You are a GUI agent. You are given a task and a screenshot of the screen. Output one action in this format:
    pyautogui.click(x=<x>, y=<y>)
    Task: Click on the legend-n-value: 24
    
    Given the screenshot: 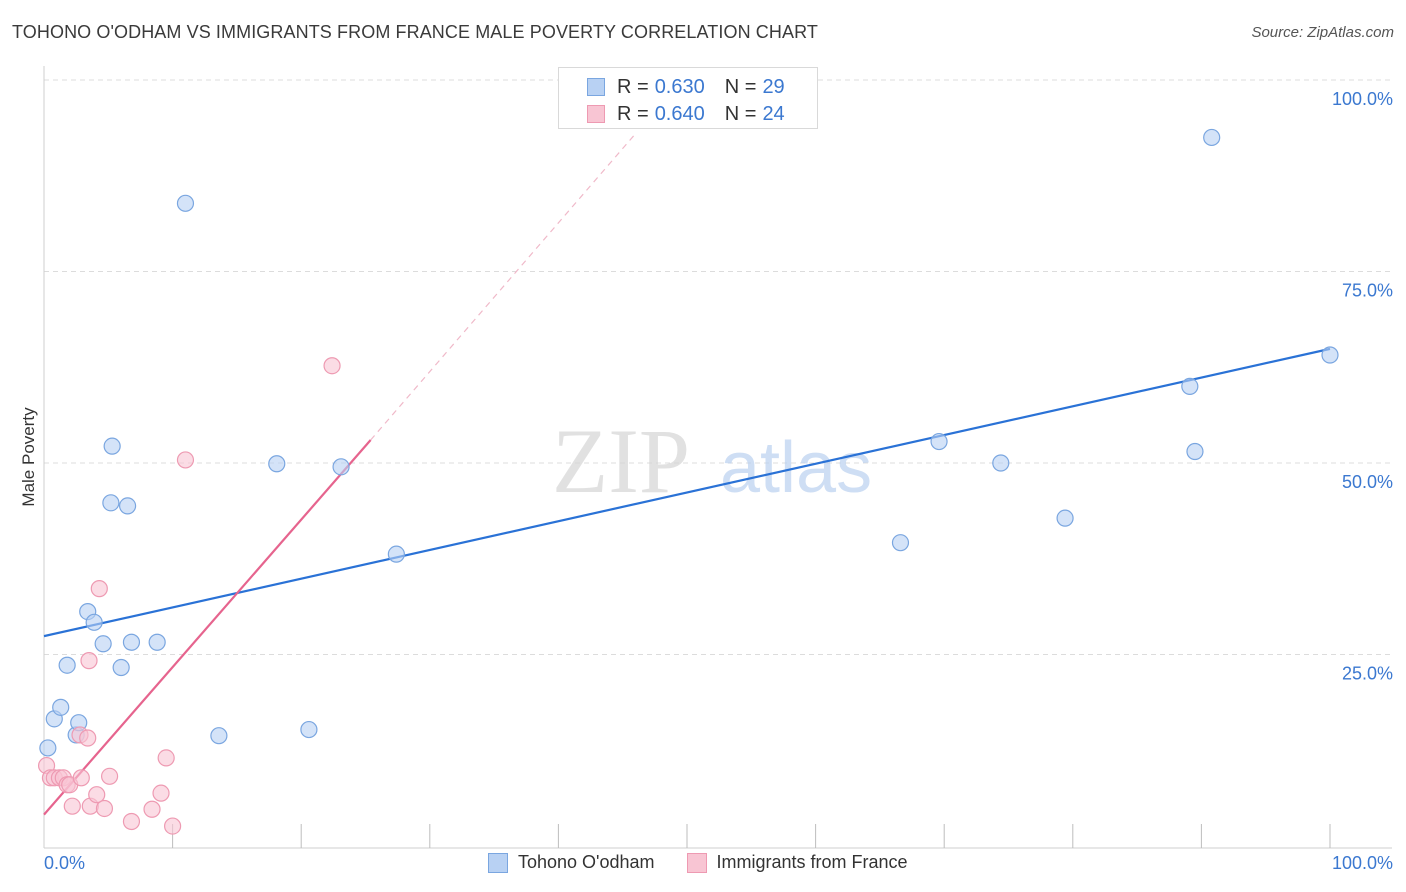 What is the action you would take?
    pyautogui.click(x=773, y=113)
    